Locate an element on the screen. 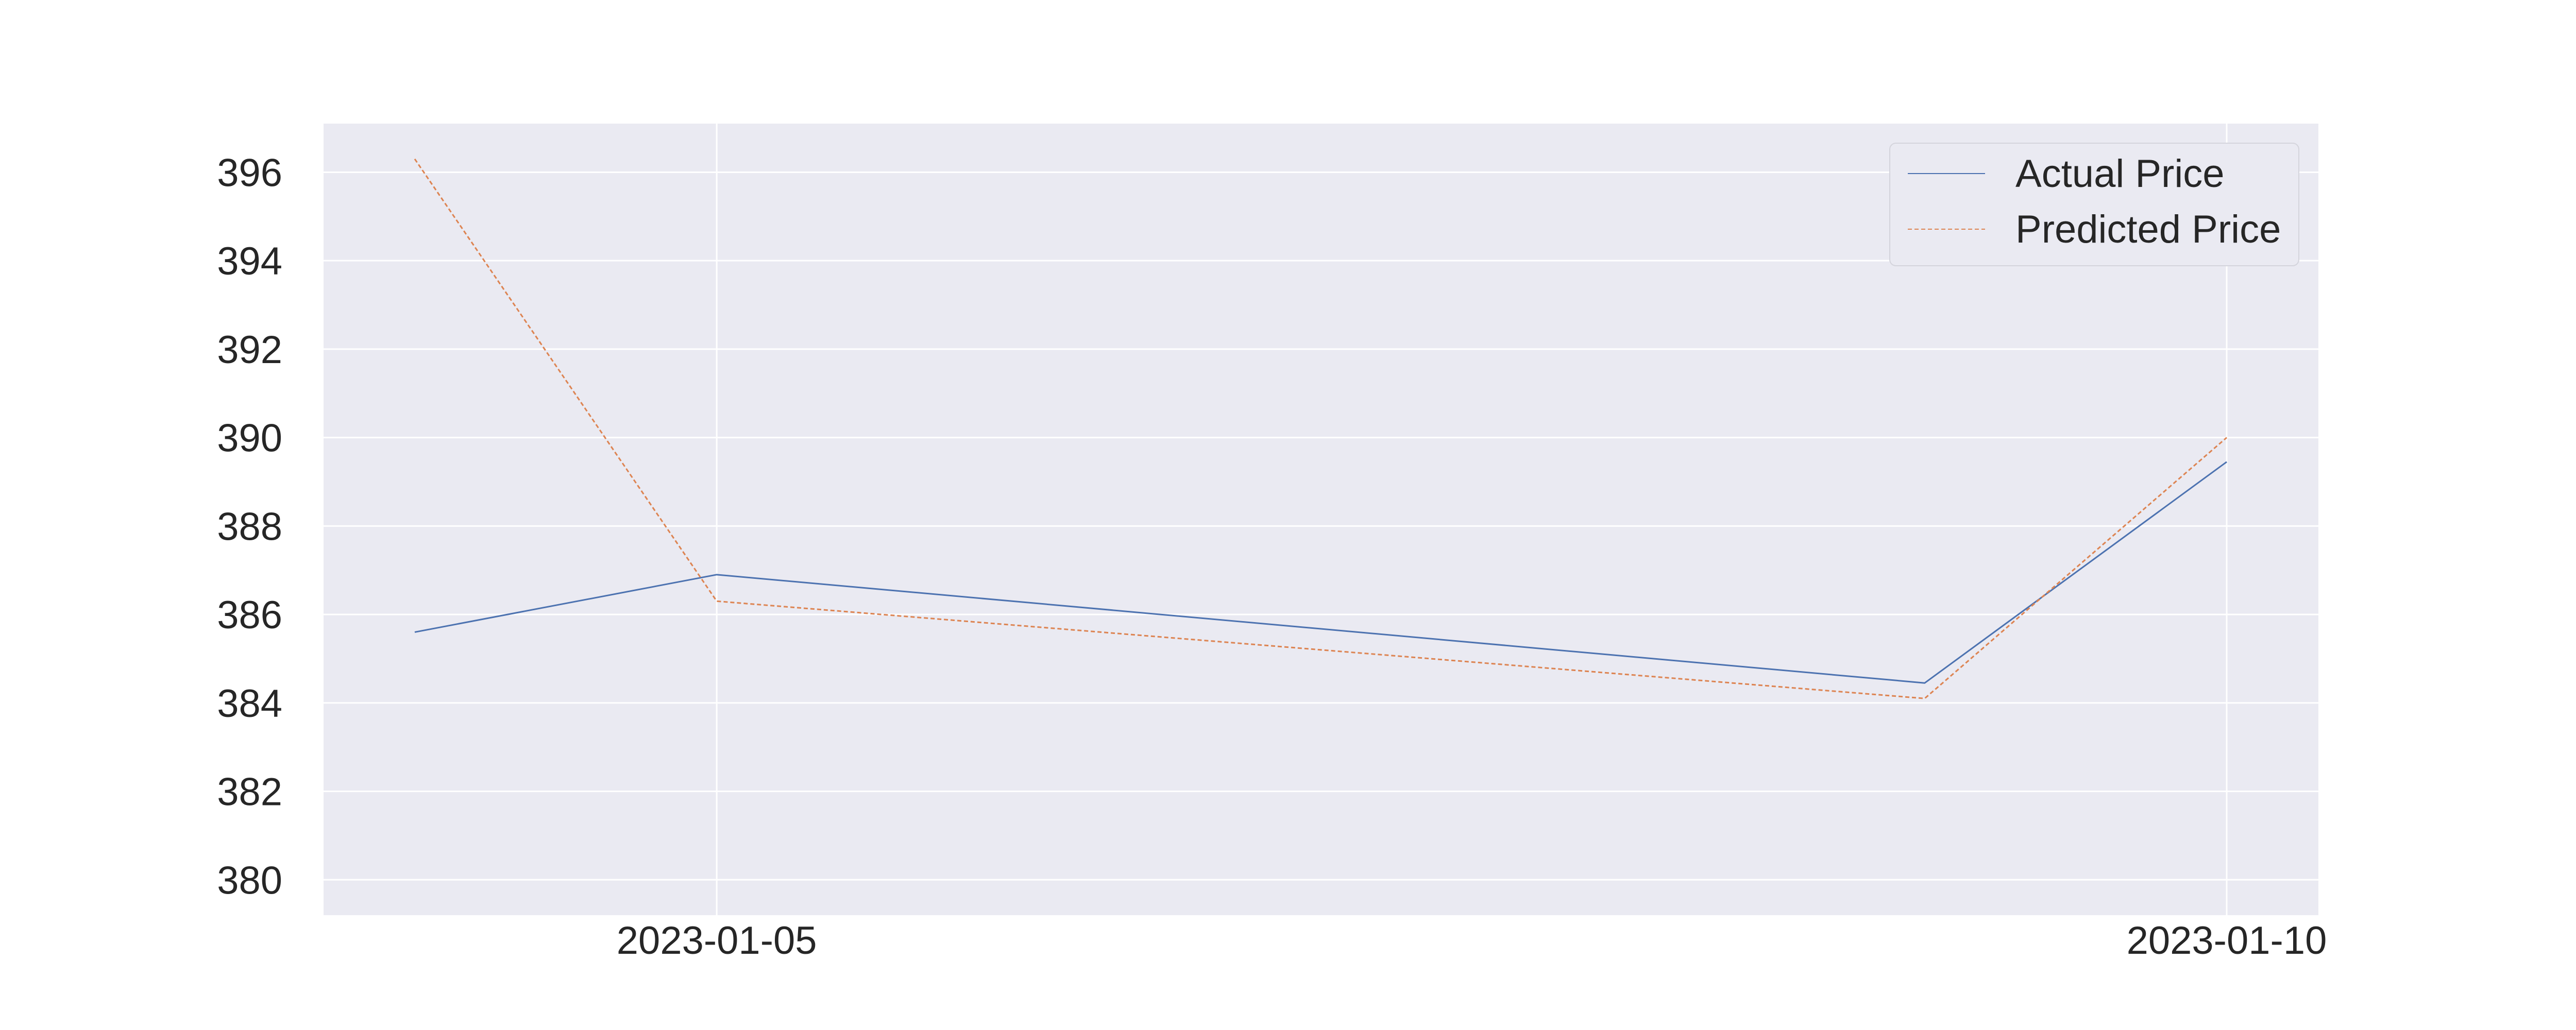 This screenshot has height=1030, width=2576. y-tick-label: 388 is located at coordinates (249, 526).